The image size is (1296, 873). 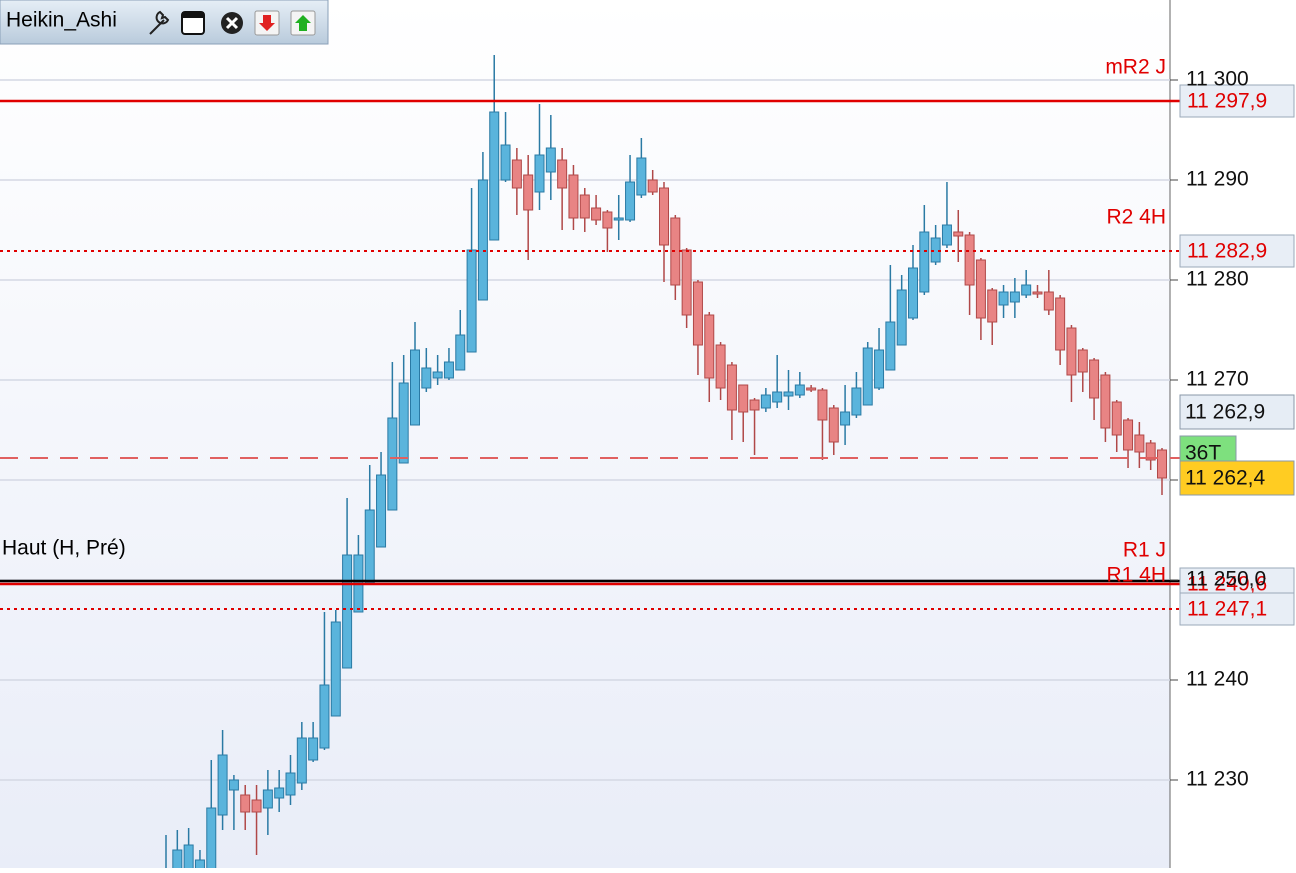 I want to click on level-name: R1 4H, so click(x=1136, y=575).